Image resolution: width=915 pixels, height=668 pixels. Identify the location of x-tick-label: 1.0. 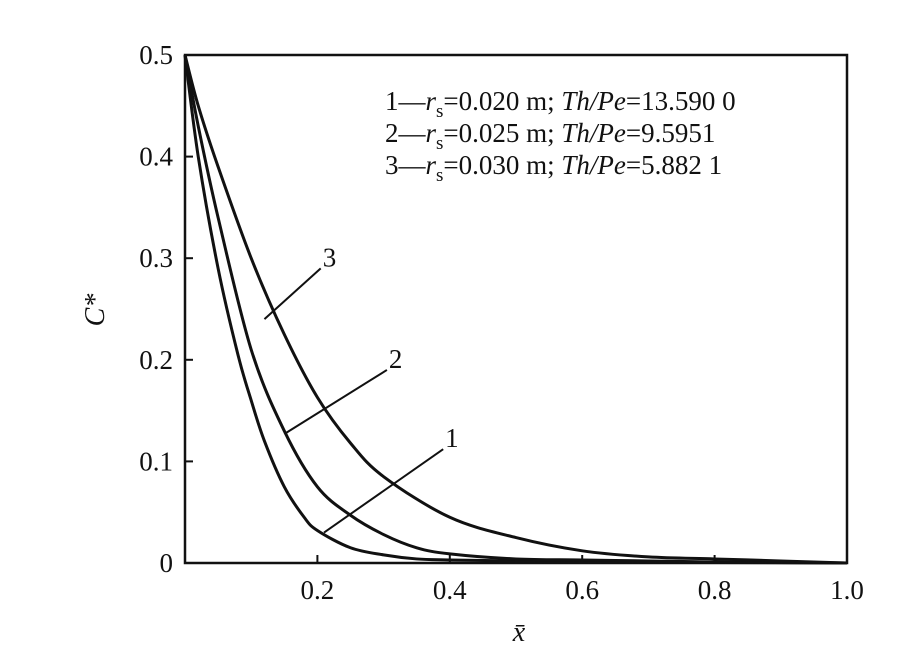
(847, 590).